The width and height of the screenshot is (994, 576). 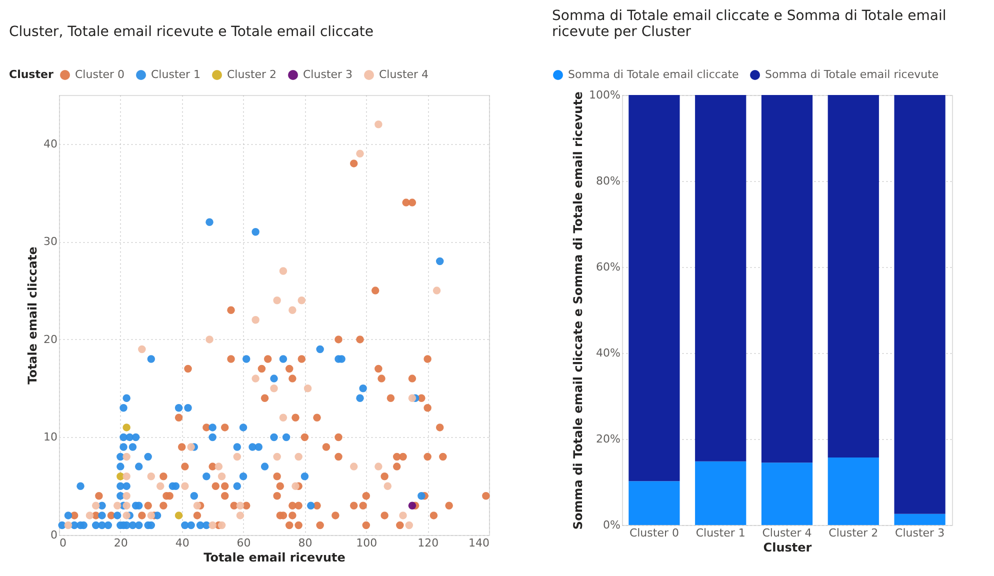 What do you see at coordinates (611, 525) in the screenshot?
I see `y-tick-label: 0%` at bounding box center [611, 525].